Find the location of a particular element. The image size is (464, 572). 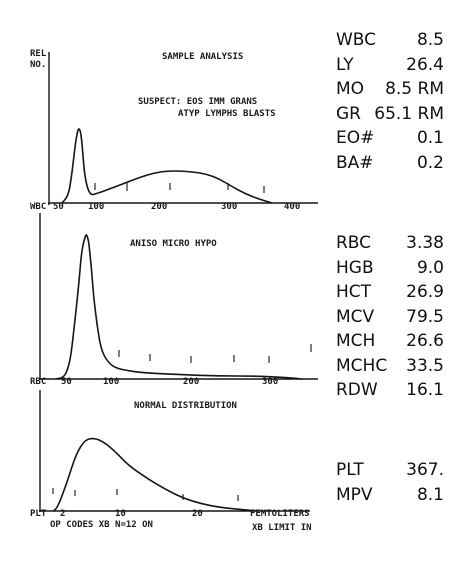

result-label-mch: MCH is located at coordinates (356, 341).